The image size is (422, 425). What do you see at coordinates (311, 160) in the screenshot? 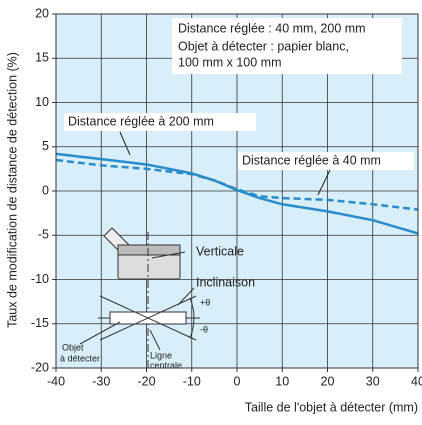
I see `series-label: Distance réglée à 40 mm` at bounding box center [311, 160].